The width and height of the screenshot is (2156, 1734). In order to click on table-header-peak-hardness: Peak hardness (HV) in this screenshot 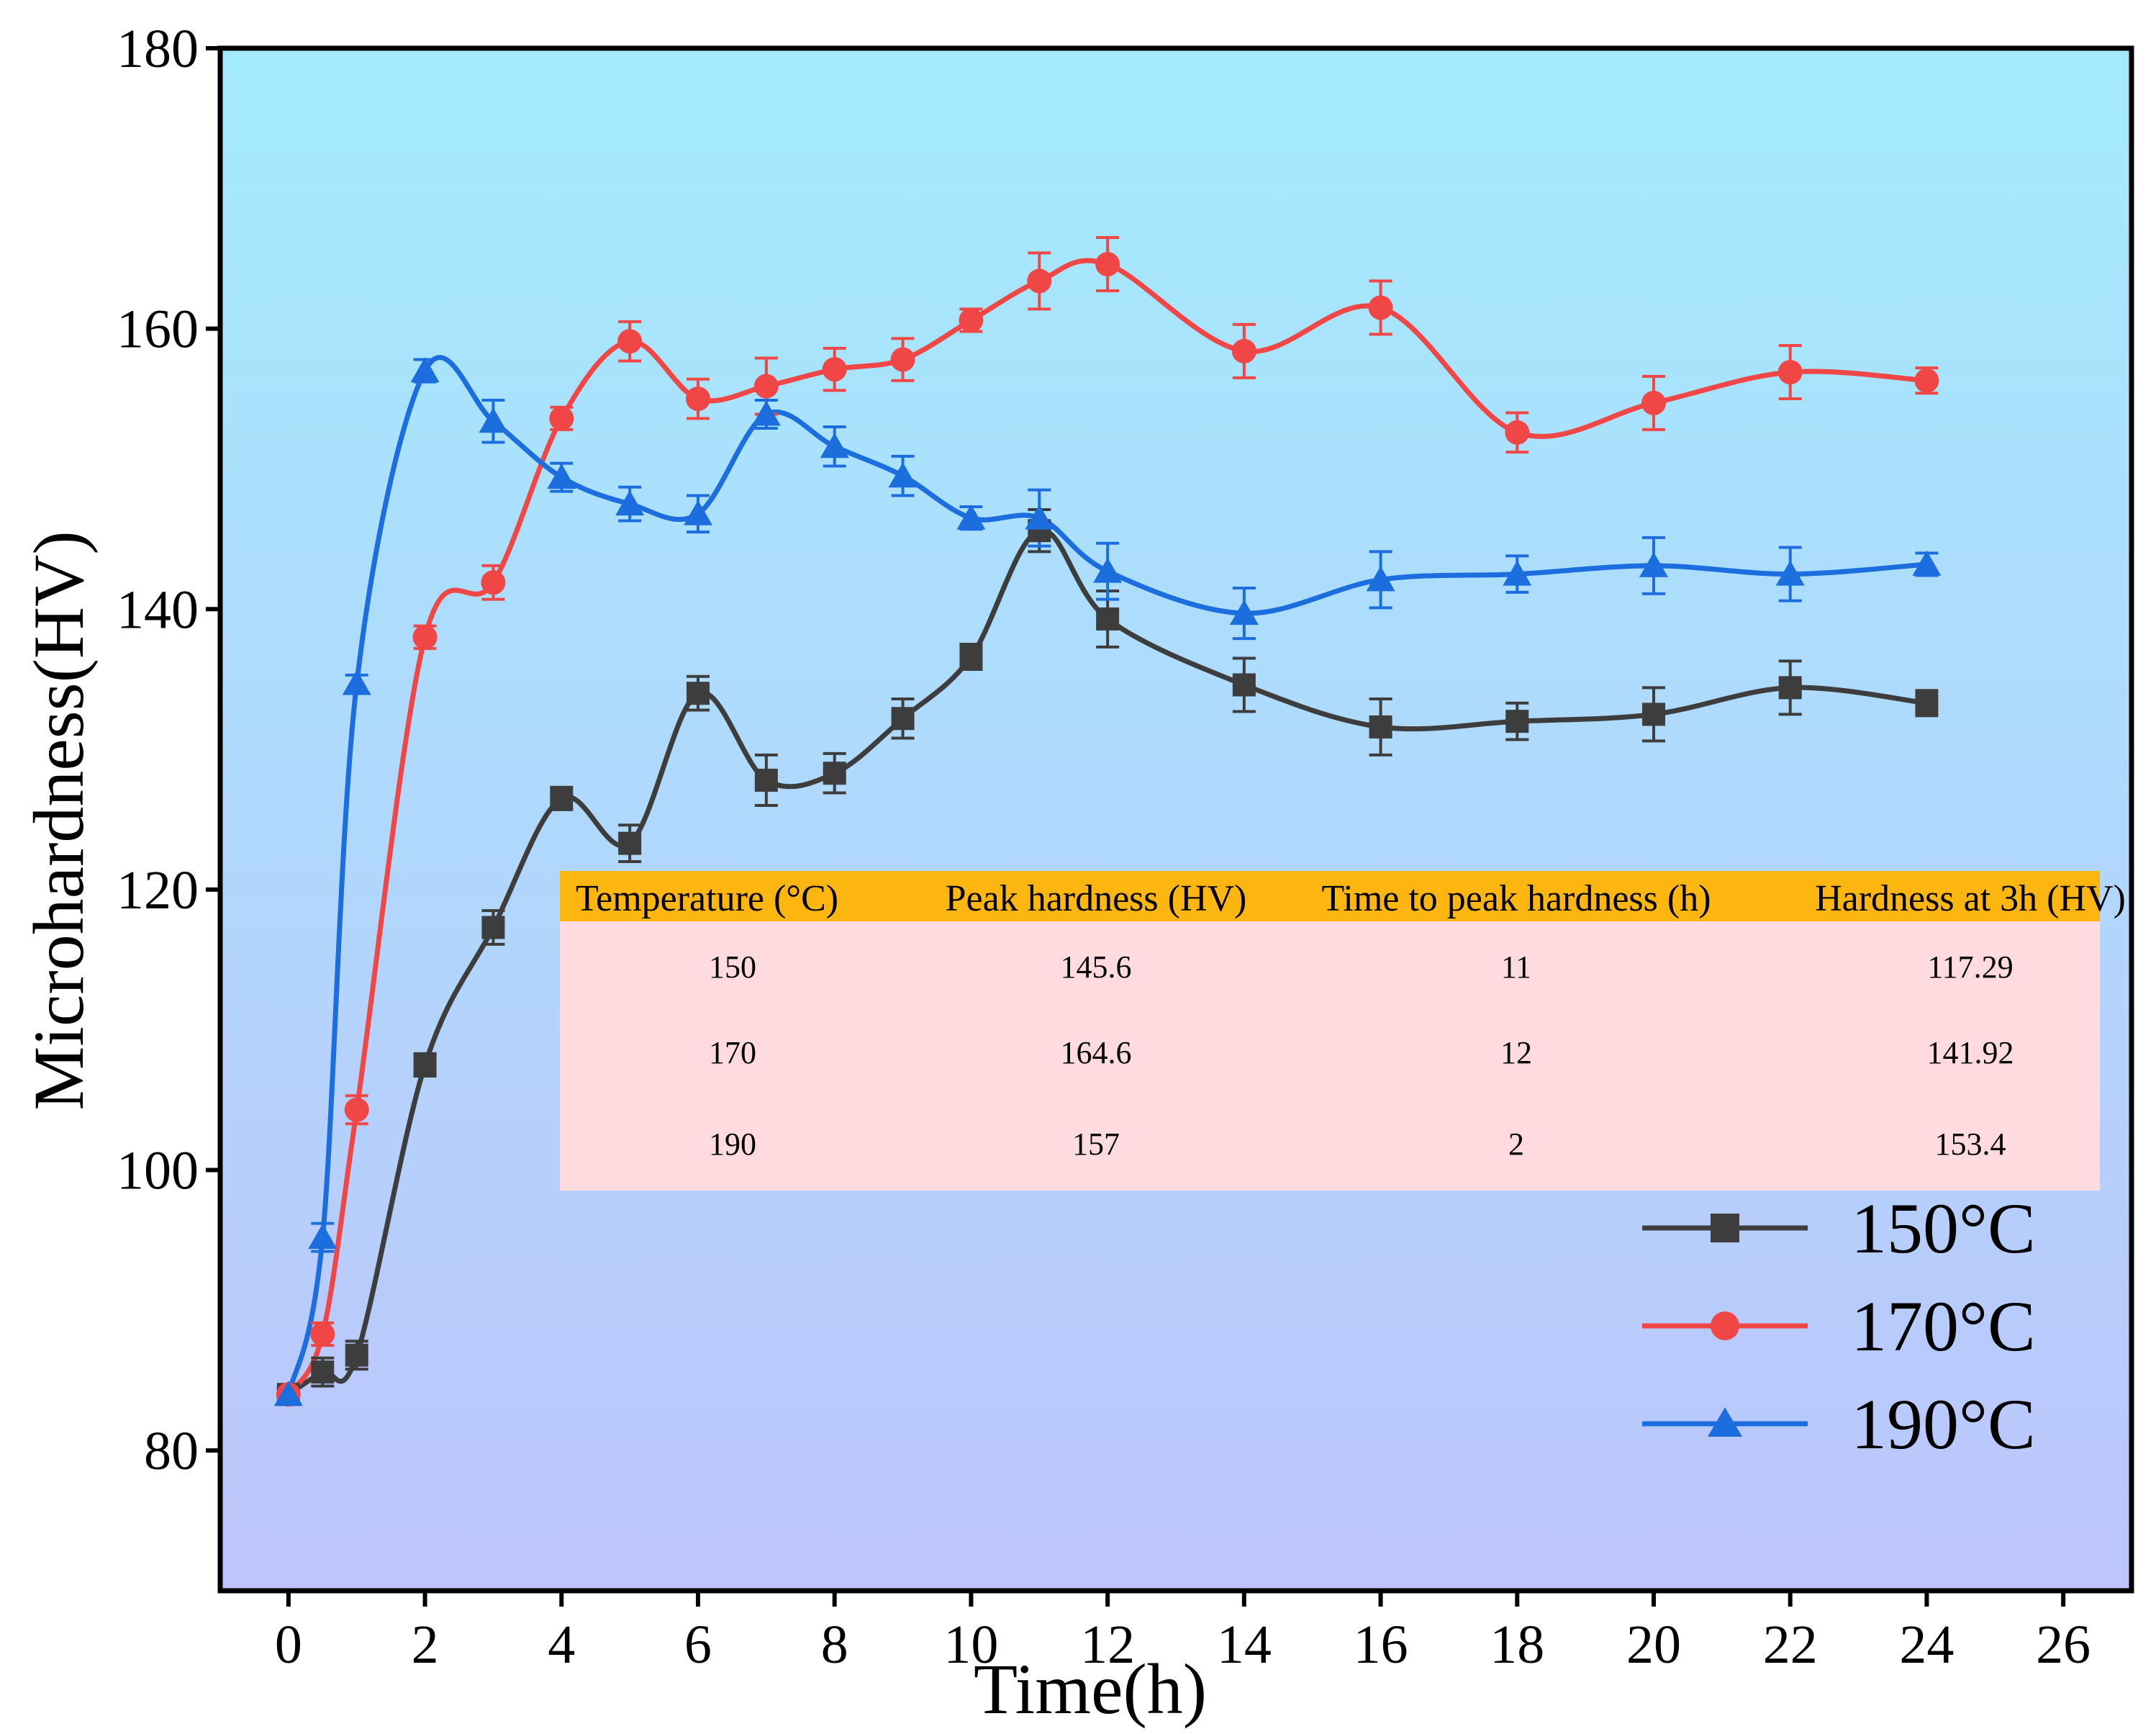, I will do `click(1096, 898)`.